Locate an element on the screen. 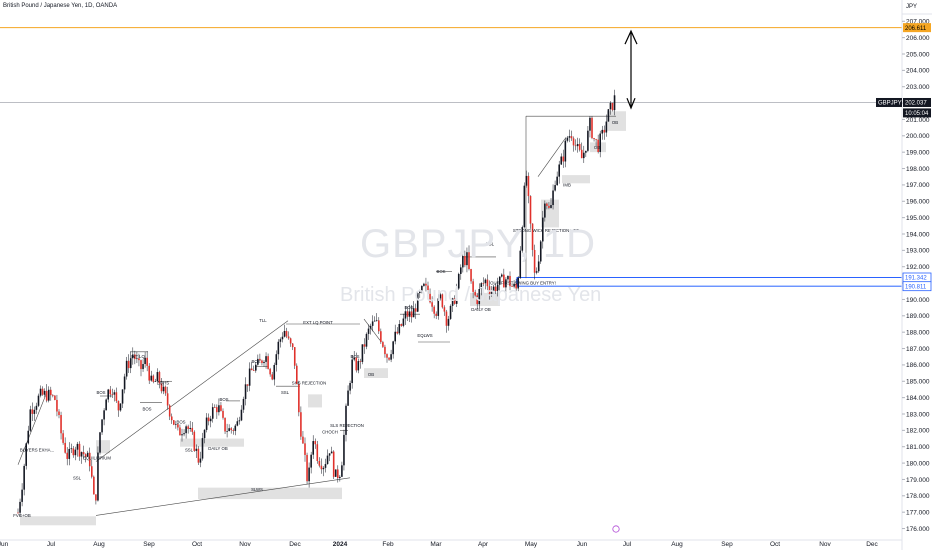  y-tick-label: 185.000 is located at coordinates (918, 382).